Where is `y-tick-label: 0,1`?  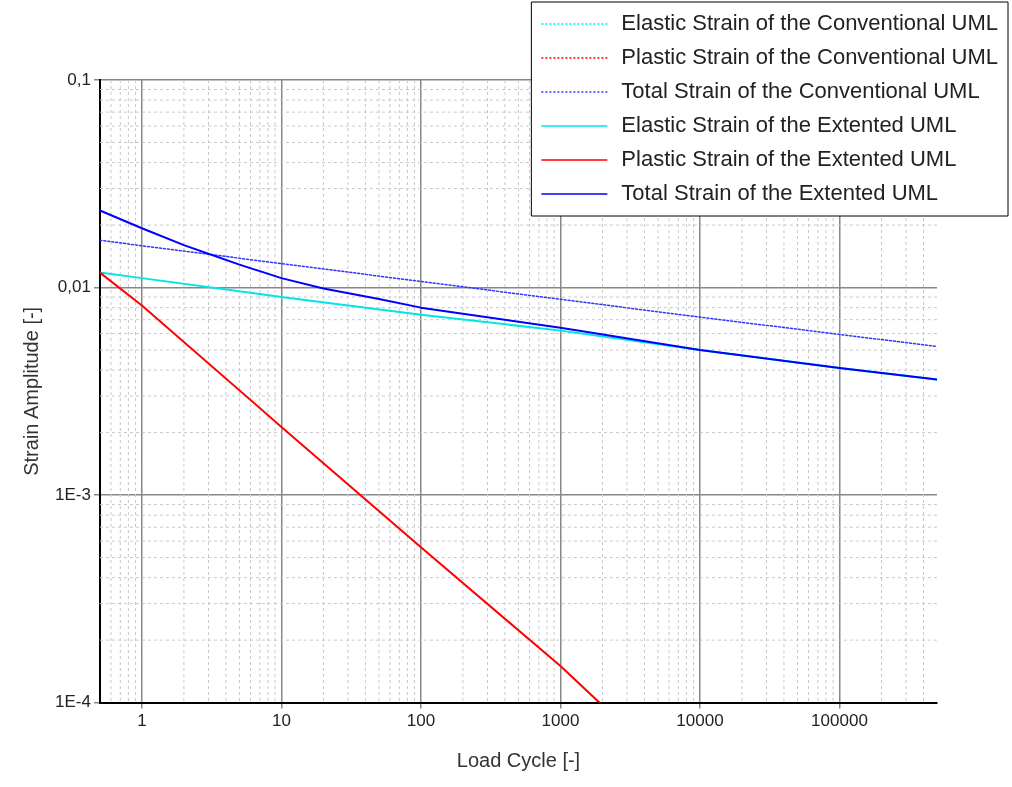
y-tick-label: 0,1 is located at coordinates (79, 79).